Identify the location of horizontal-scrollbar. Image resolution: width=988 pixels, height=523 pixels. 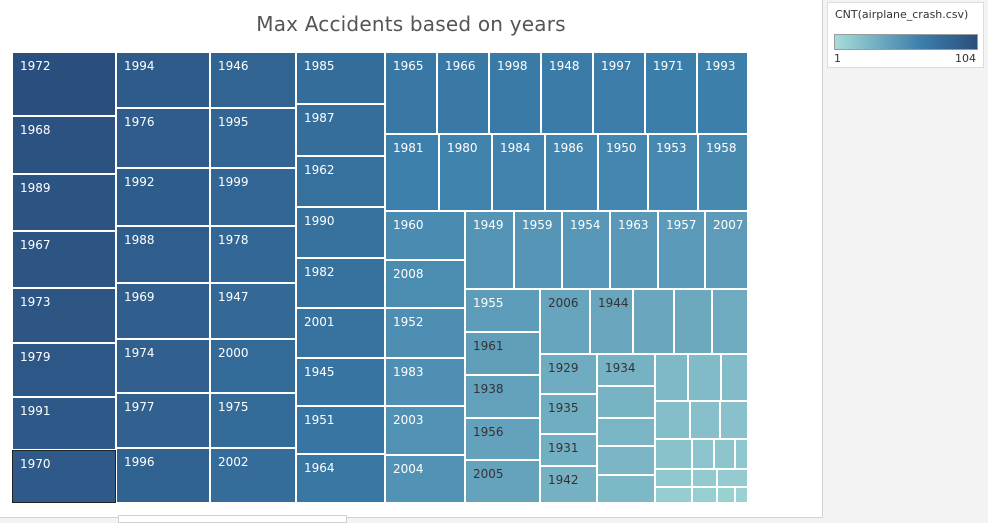
(232, 519).